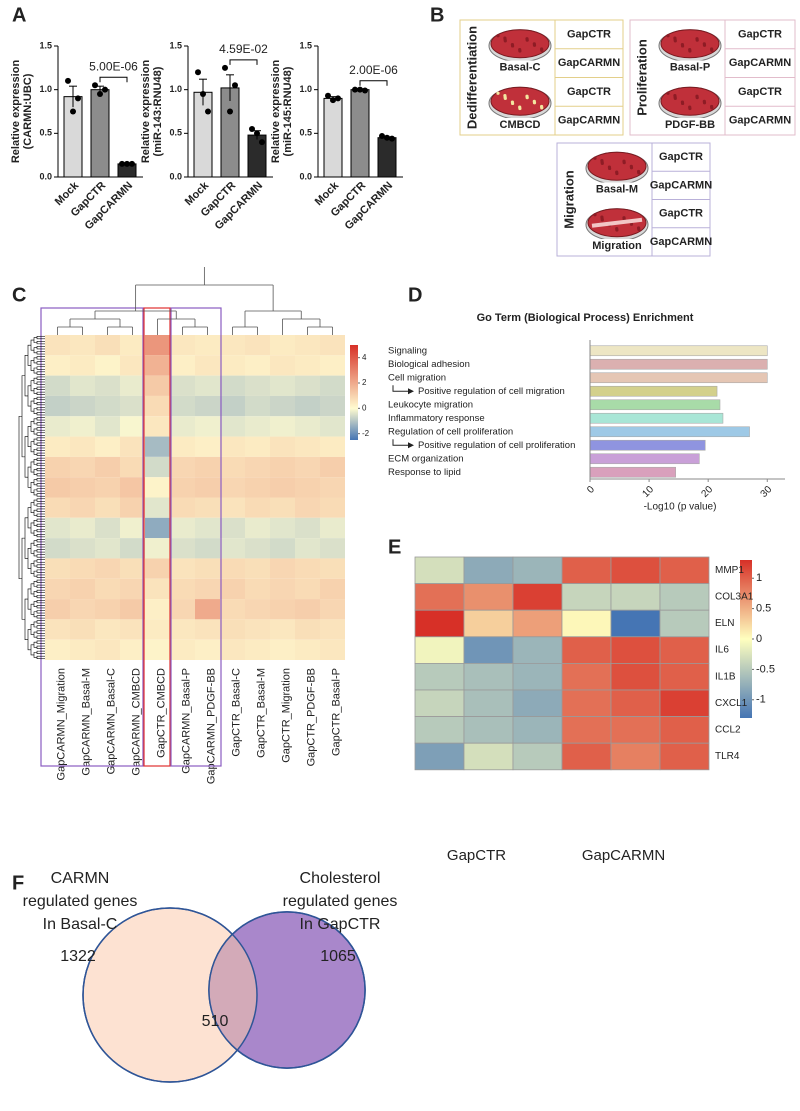  What do you see at coordinates (175, 45) in the screenshot?
I see `y-tick-label: 1.5` at bounding box center [175, 45].